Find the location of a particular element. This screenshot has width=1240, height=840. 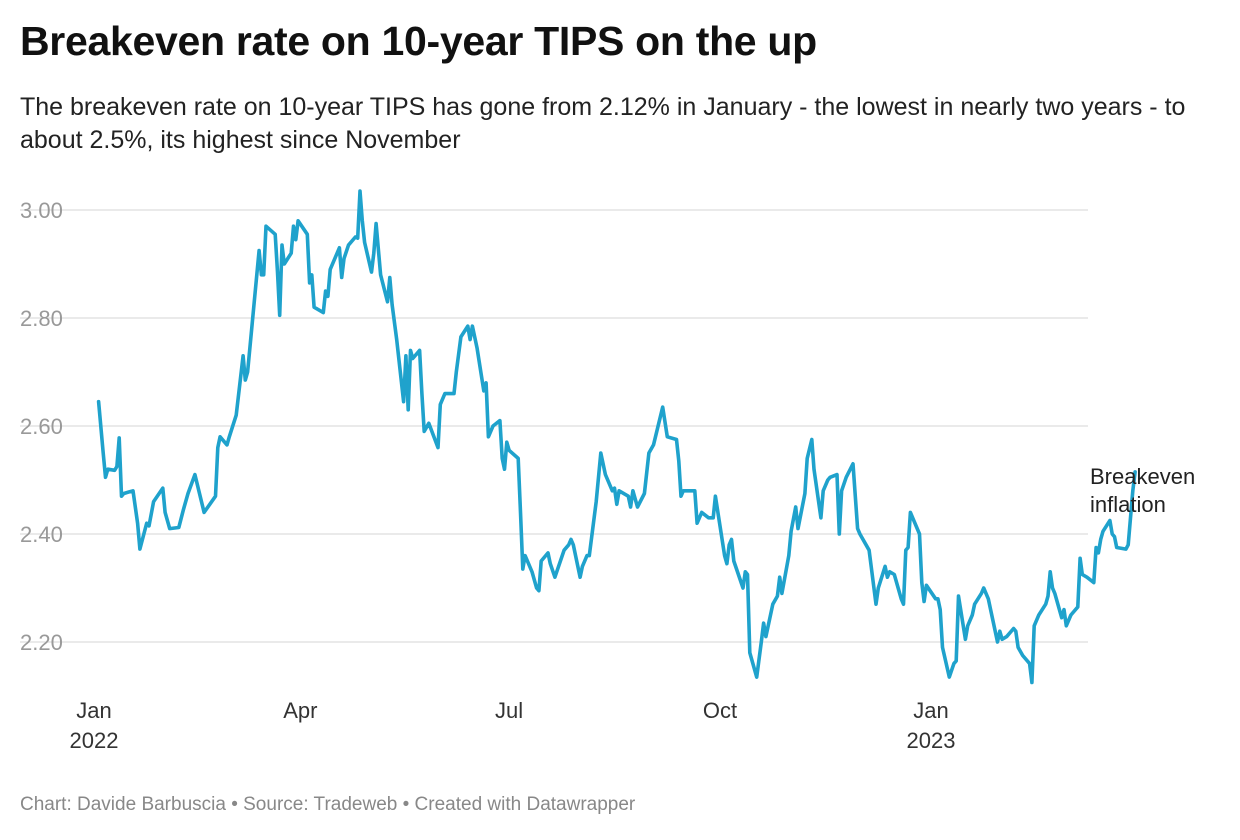

series-labels: Breakeven inflation is located at coordinates (1142, 490).